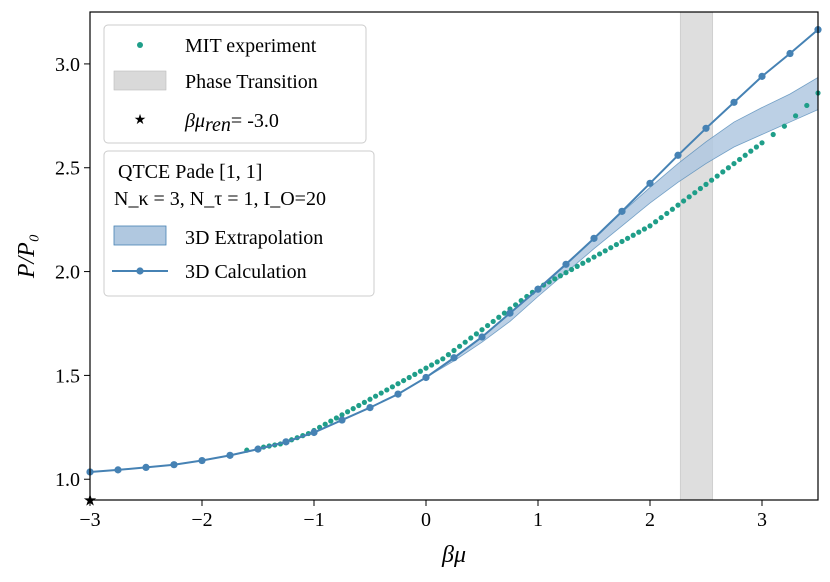  Describe the element at coordinates (140, 45) in the screenshot. I see `legend-experiment-marker` at that location.